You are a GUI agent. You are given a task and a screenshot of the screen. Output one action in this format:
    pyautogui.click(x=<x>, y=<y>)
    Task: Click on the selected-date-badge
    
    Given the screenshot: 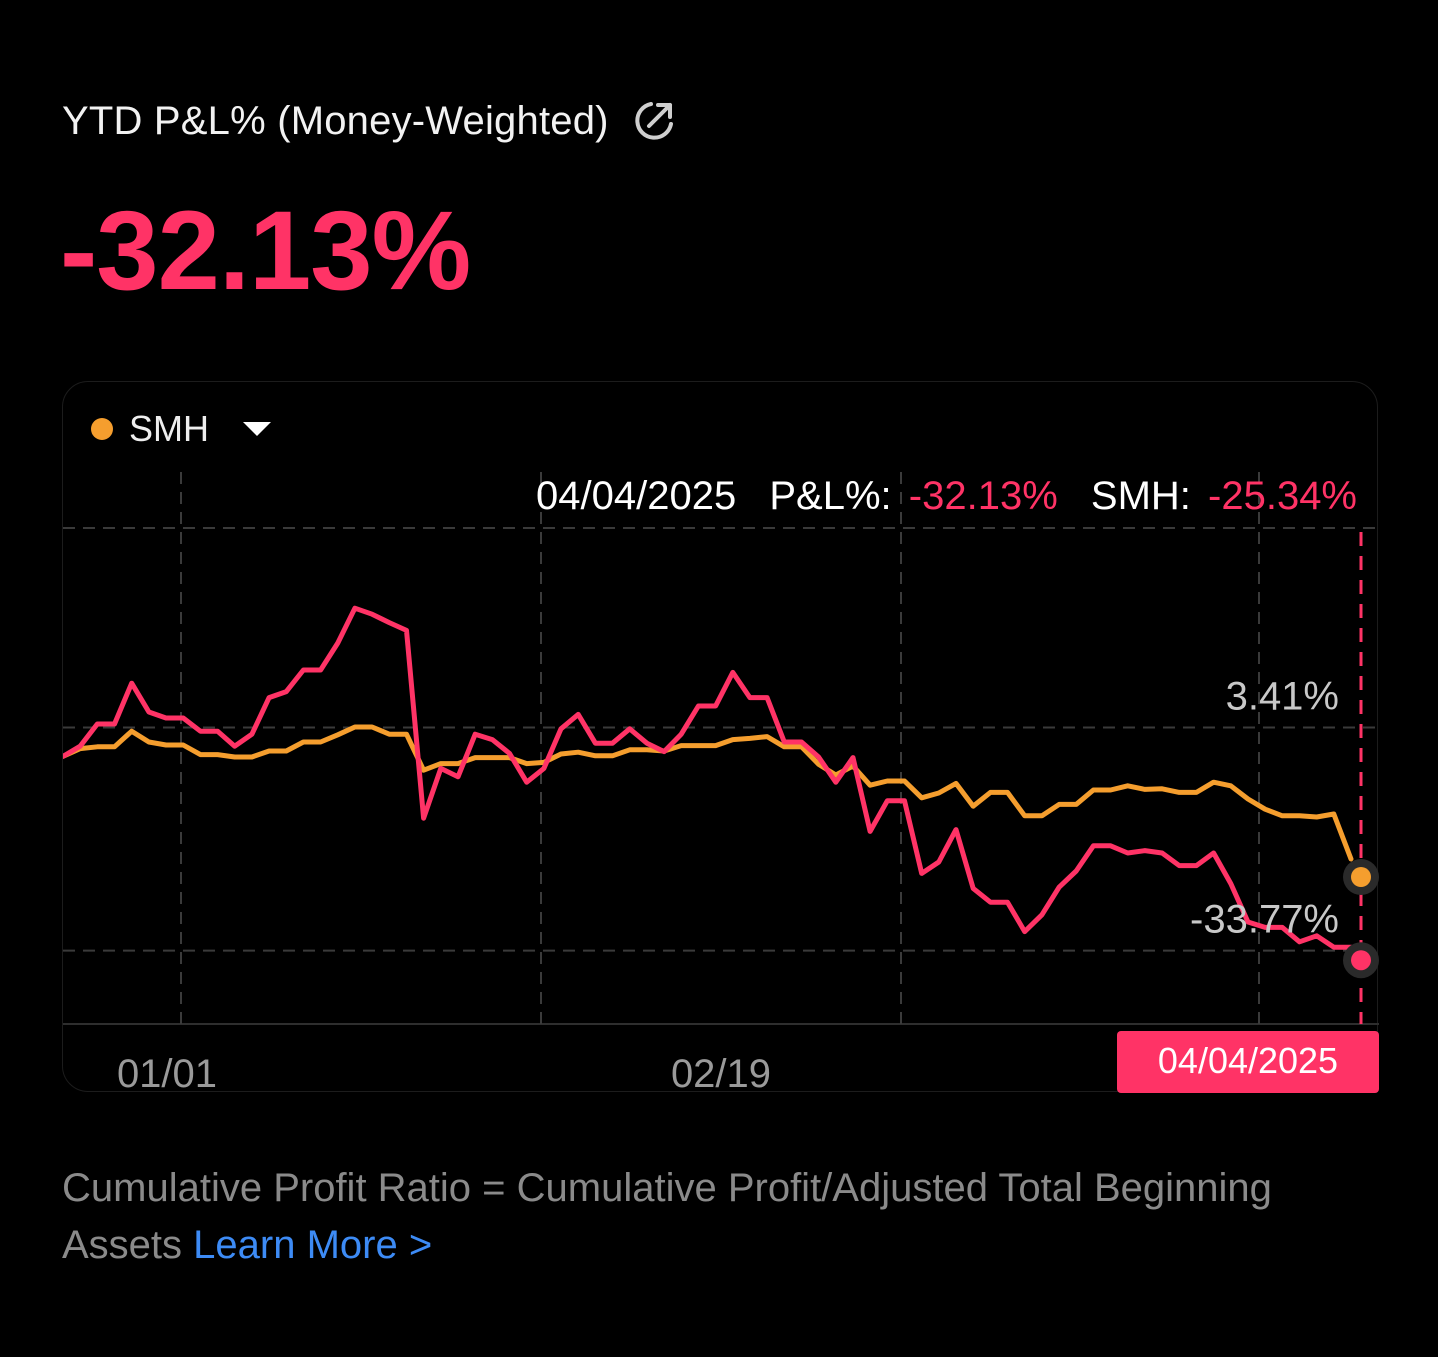 What is the action you would take?
    pyautogui.click(x=1248, y=1062)
    